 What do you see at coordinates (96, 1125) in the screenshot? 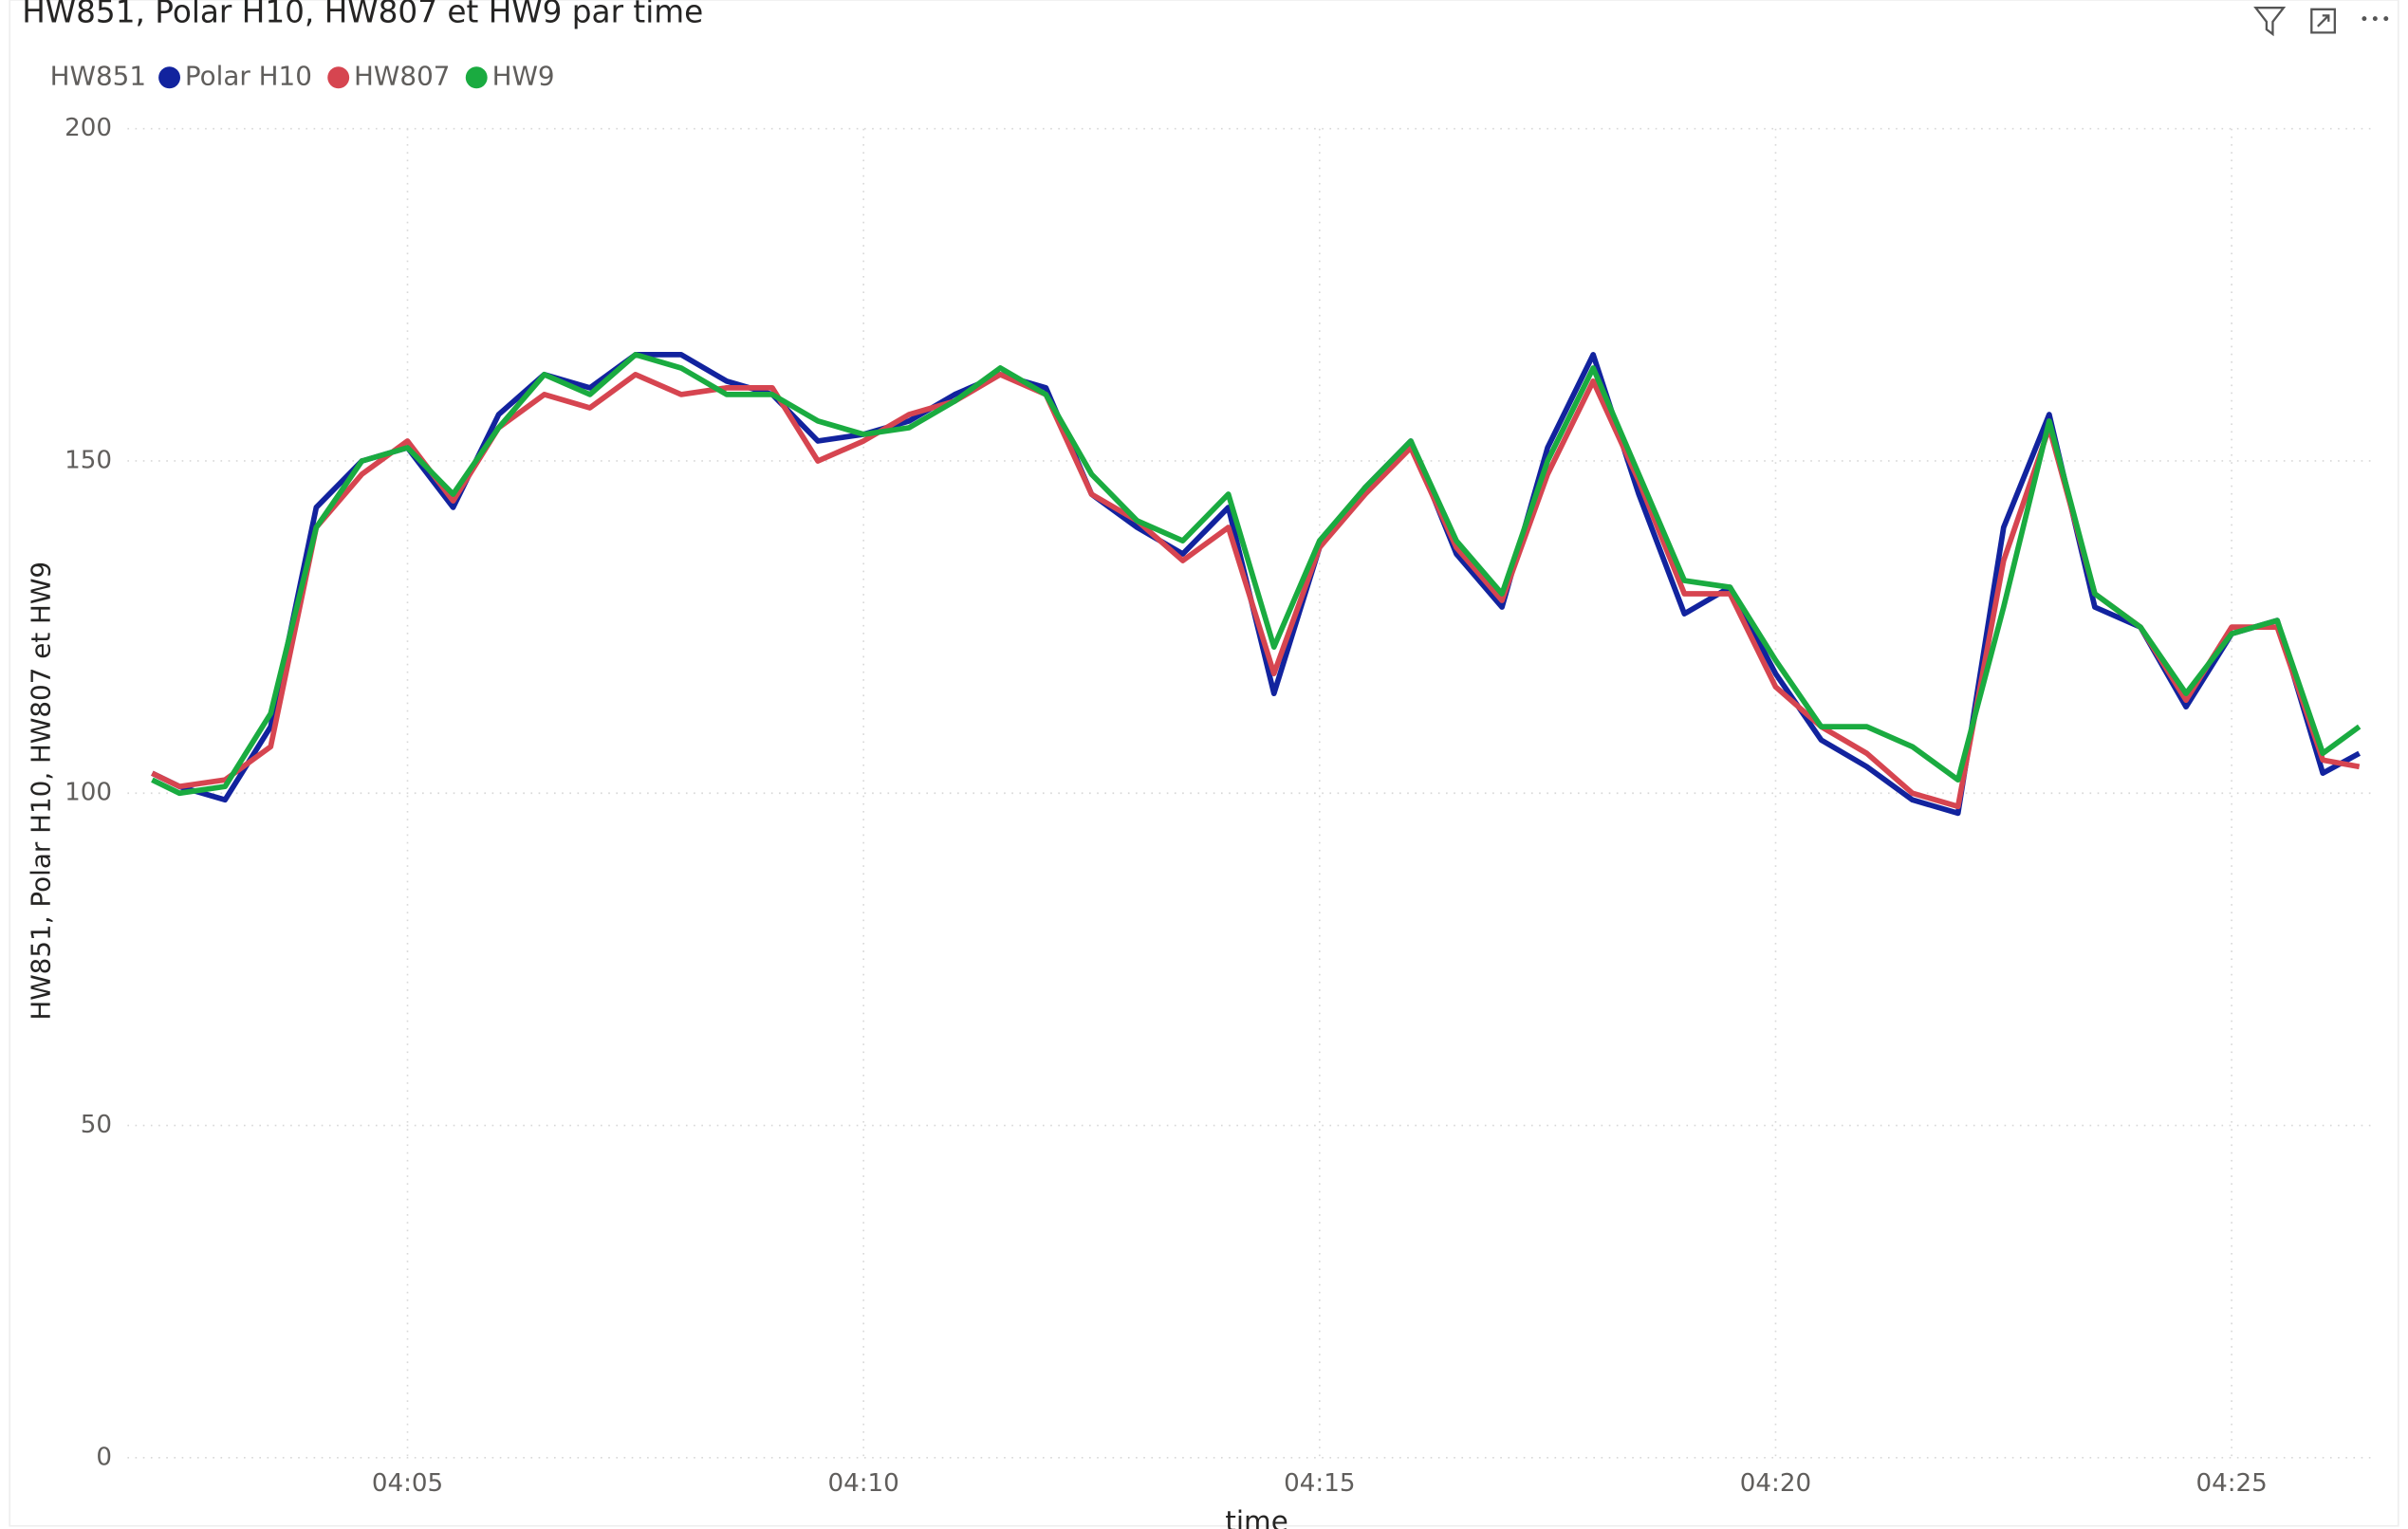
I see `y-tick-label: 50` at bounding box center [96, 1125].